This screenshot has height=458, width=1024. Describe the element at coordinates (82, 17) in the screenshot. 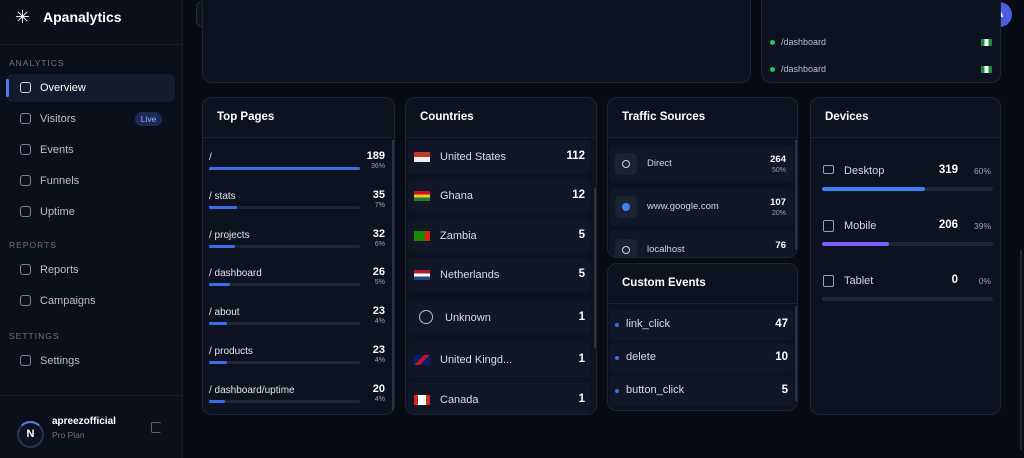

I see `brand: Apanalytics` at that location.